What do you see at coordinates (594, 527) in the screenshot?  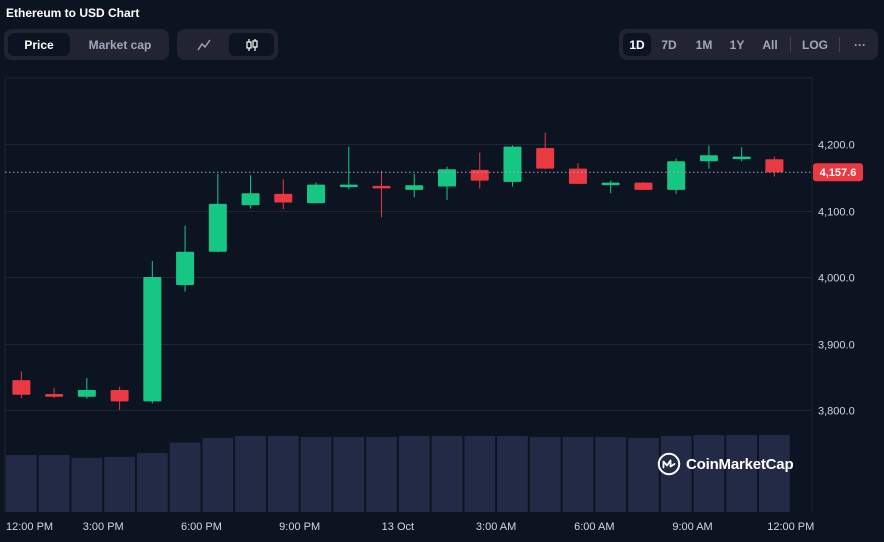 I see `x-tick-label: 6:00 AM` at bounding box center [594, 527].